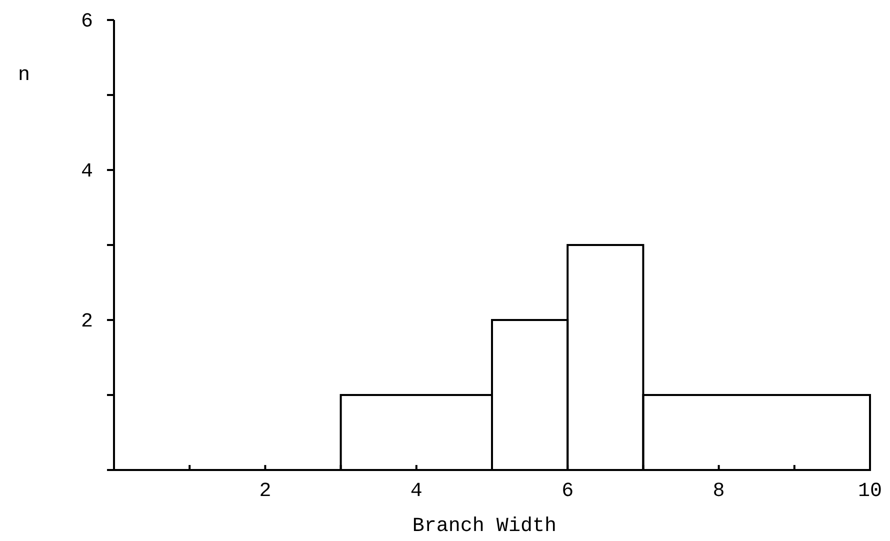 The width and height of the screenshot is (890, 541). Describe the element at coordinates (86, 322) in the screenshot. I see `y-tick-label: 2` at that location.